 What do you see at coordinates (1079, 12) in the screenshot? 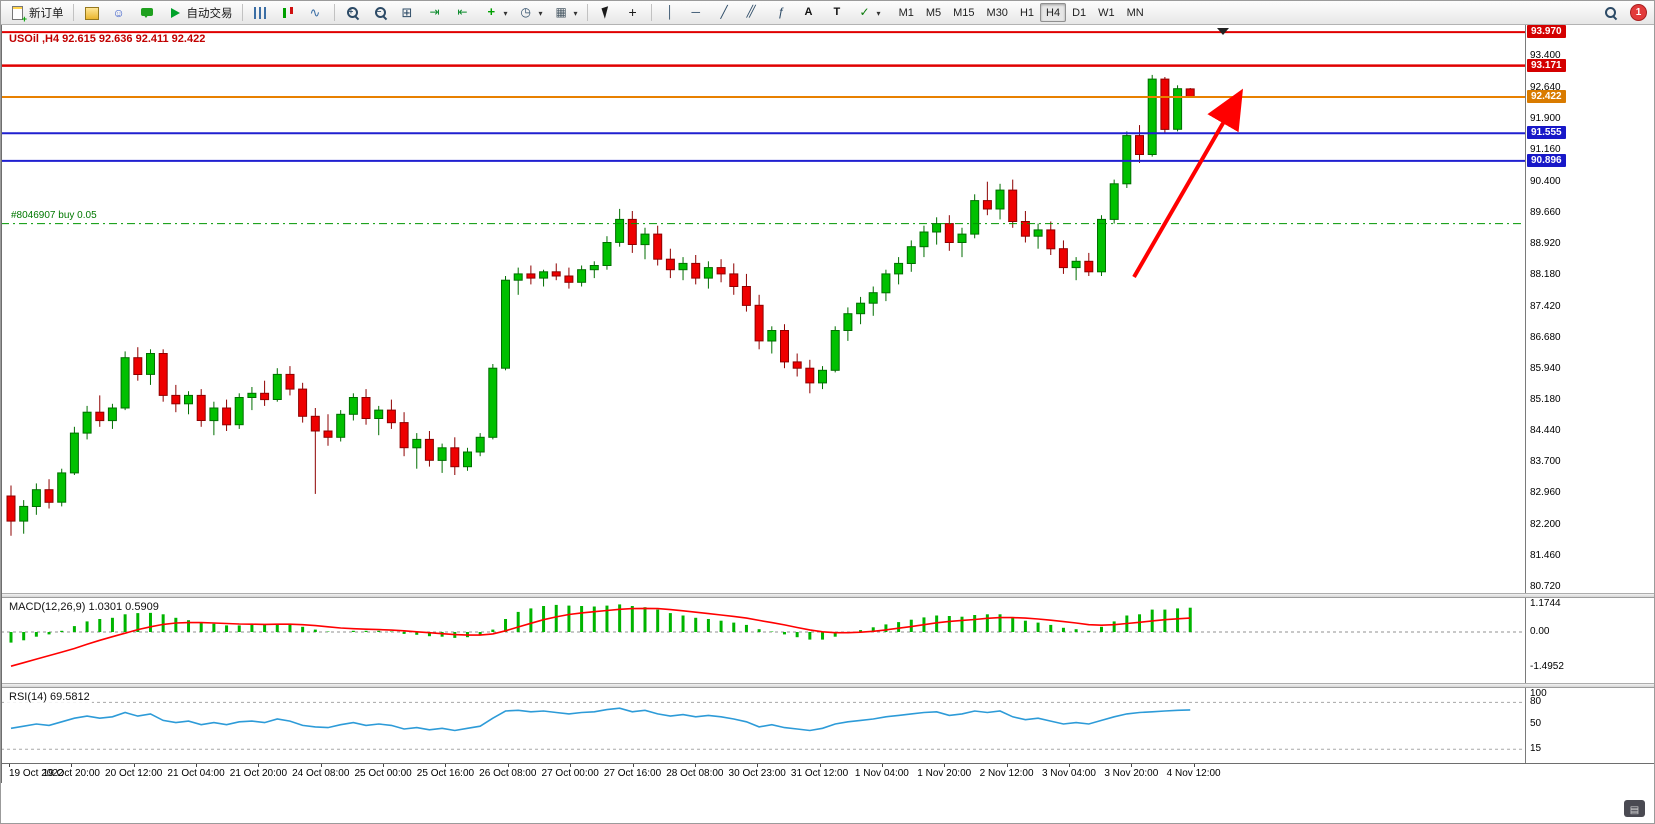
I see `timeframe-d1-button: D1` at bounding box center [1079, 12].